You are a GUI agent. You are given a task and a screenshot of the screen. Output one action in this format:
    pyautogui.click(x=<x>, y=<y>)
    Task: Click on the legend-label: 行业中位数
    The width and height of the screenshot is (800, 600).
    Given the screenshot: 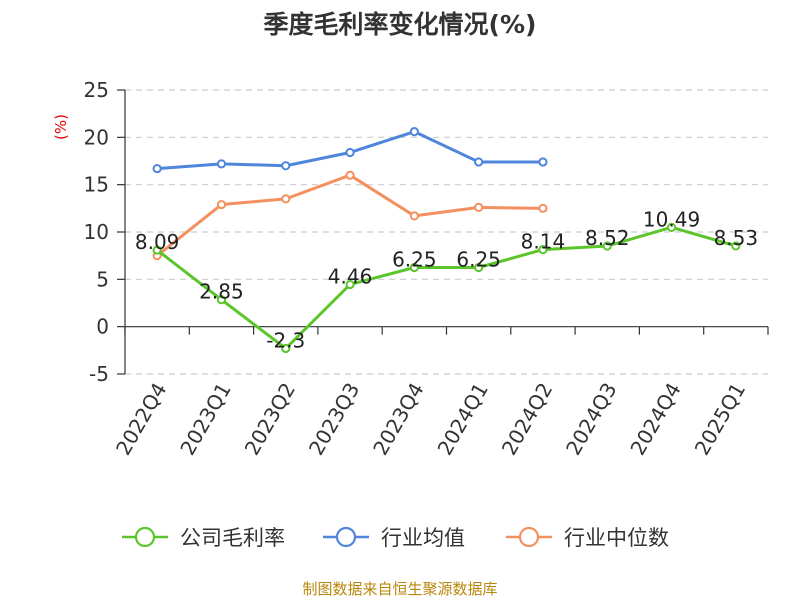 What is the action you would take?
    pyautogui.click(x=616, y=538)
    